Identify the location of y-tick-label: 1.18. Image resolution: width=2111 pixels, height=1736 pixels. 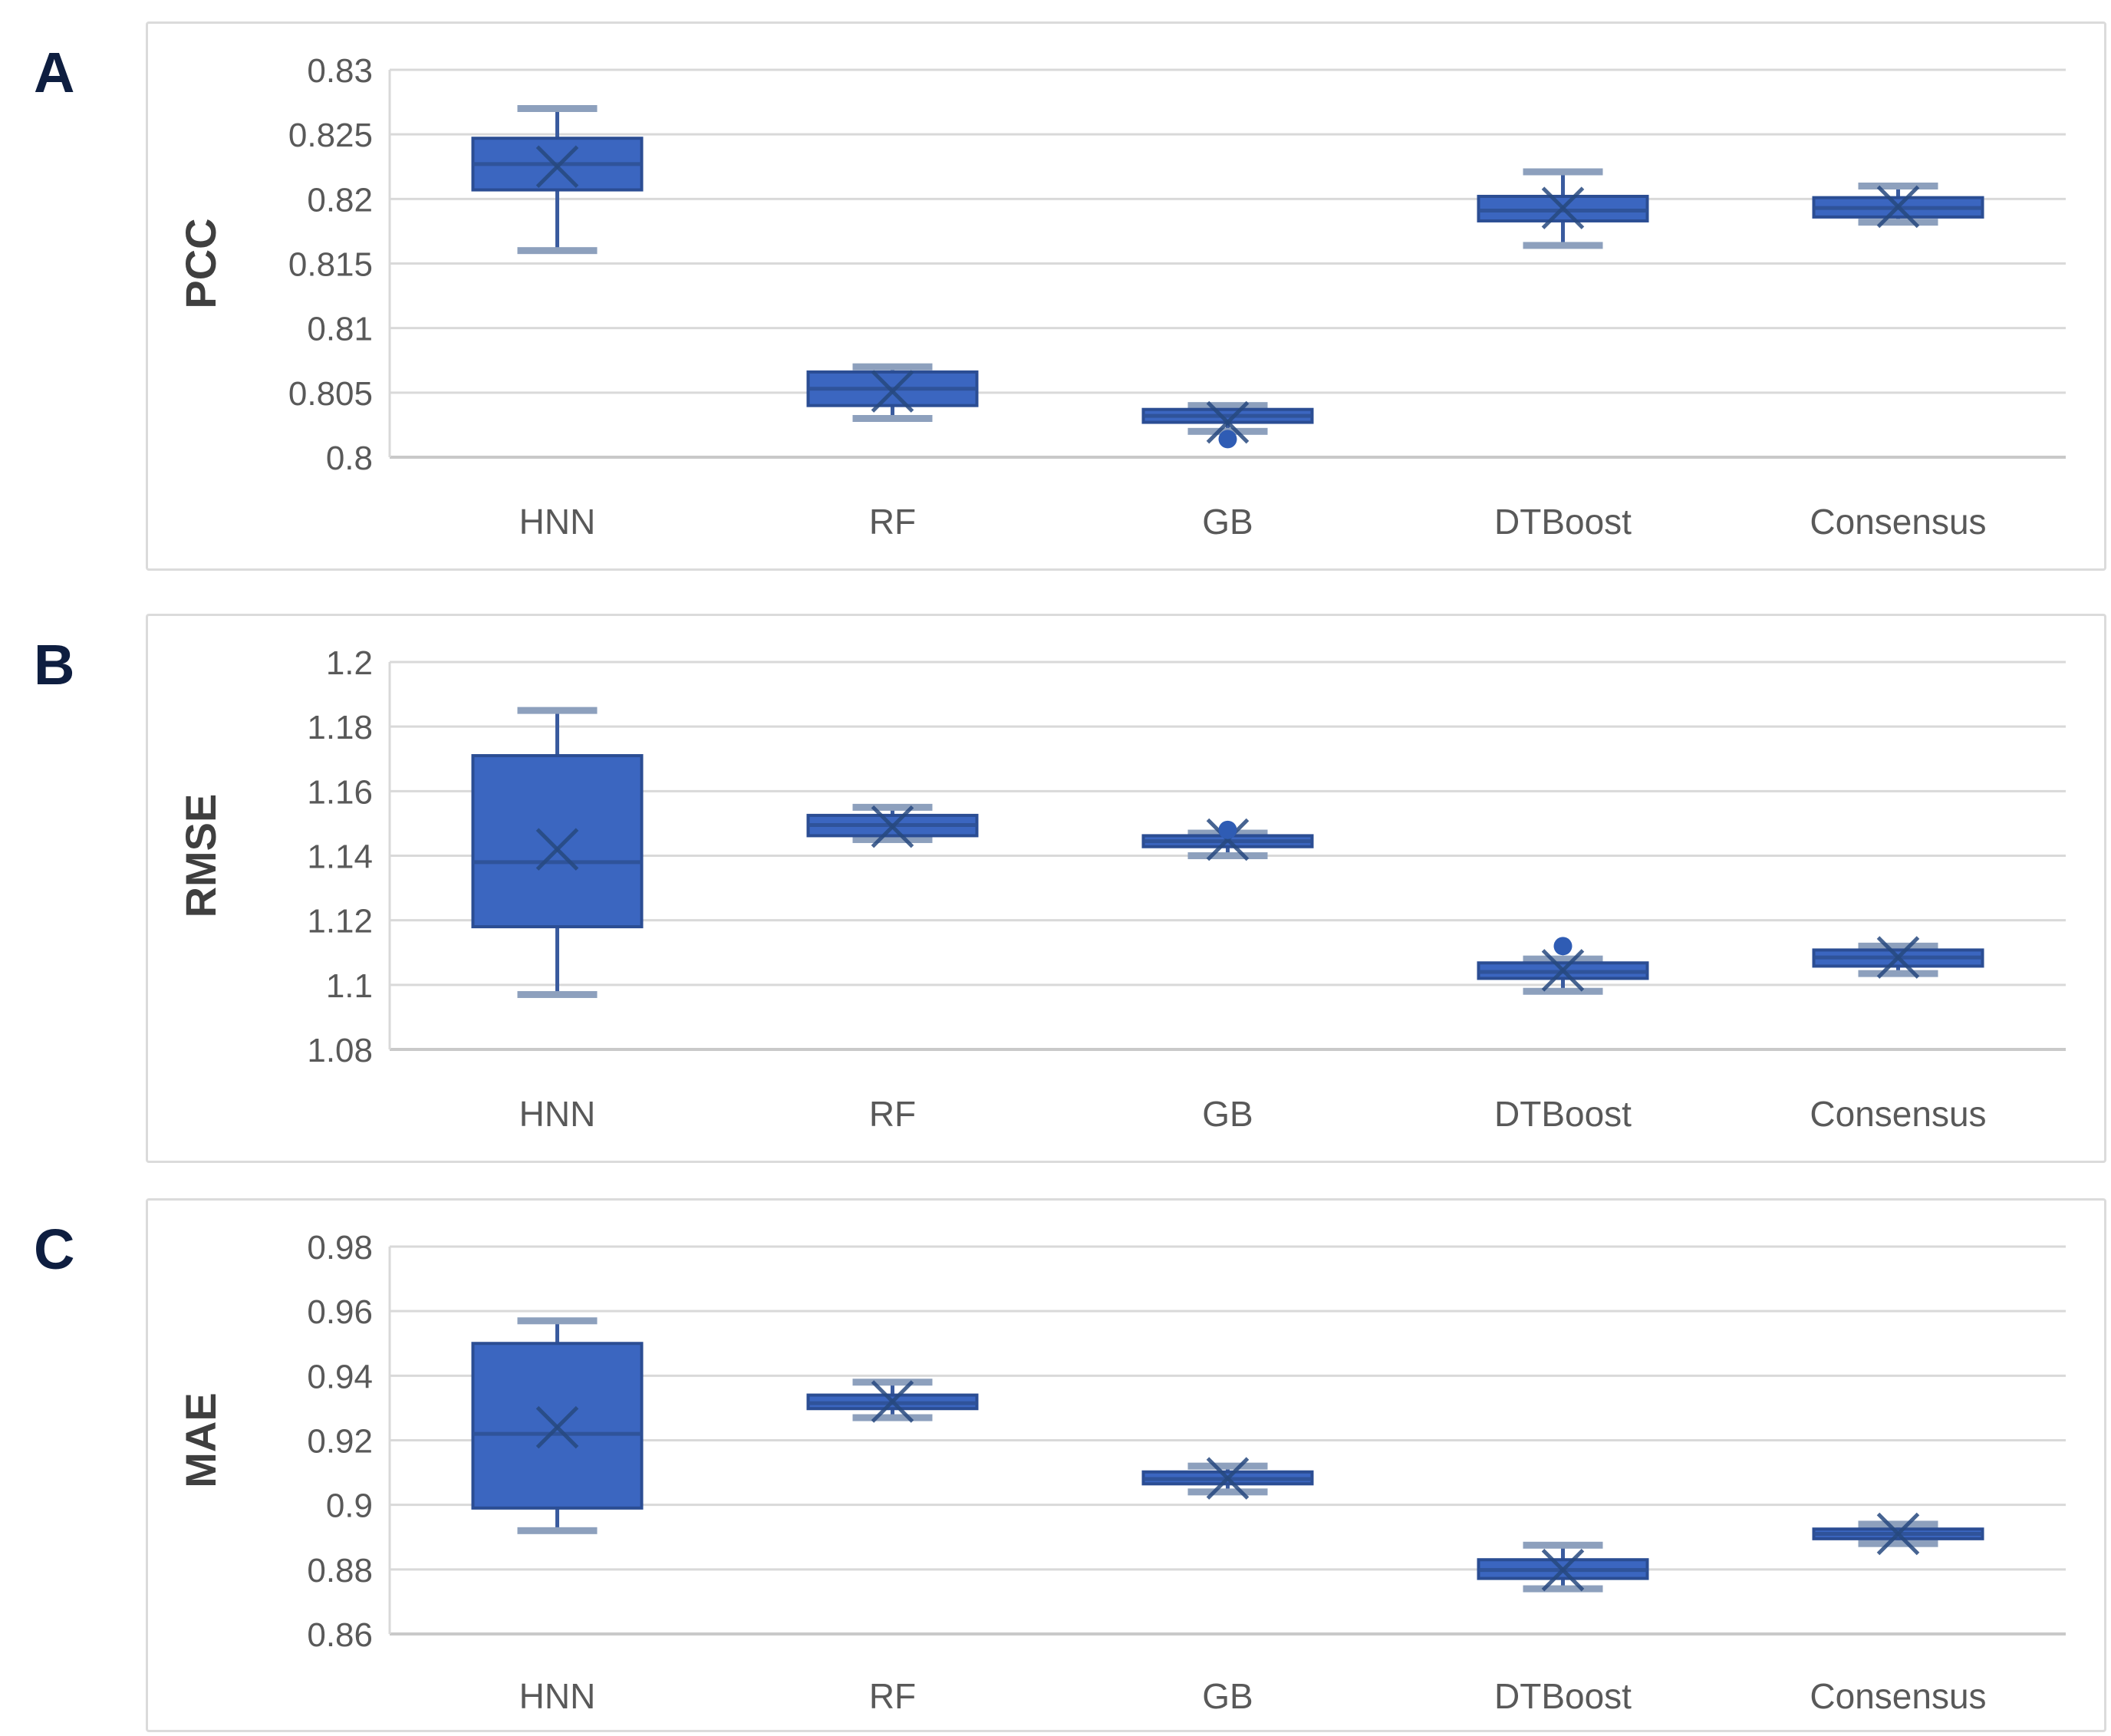
(340, 727).